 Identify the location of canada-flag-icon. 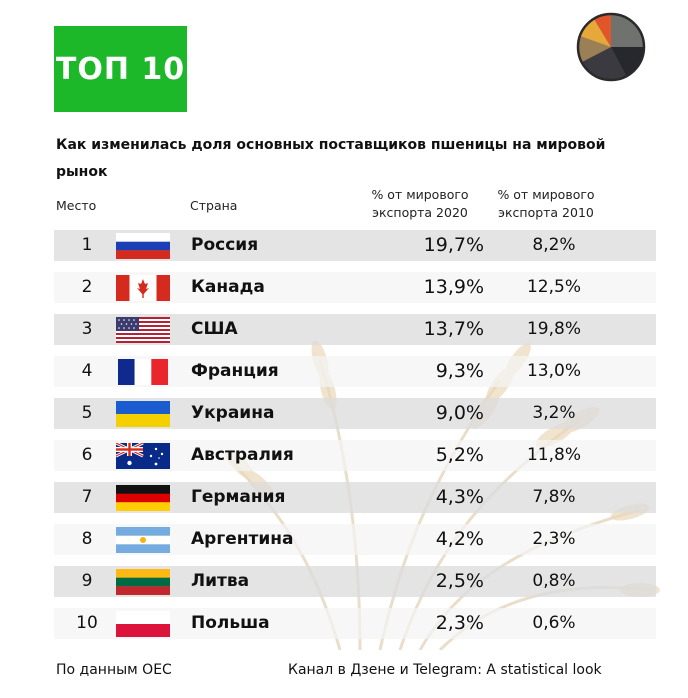
(143, 288).